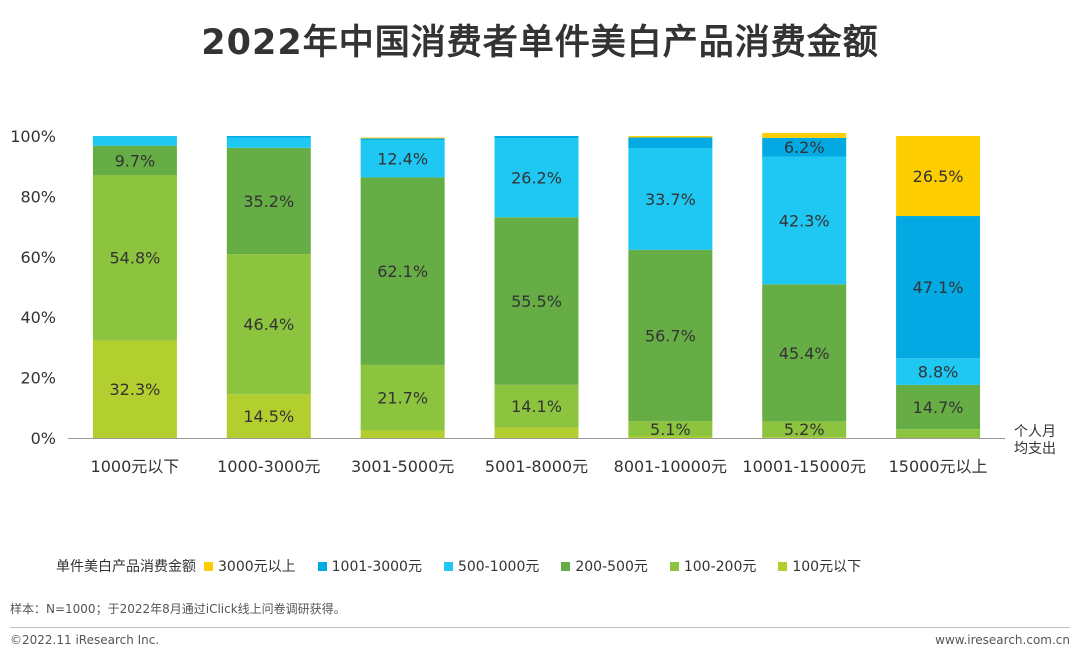  Describe the element at coordinates (38, 378) in the screenshot. I see `y-tick-label: 20%` at that location.